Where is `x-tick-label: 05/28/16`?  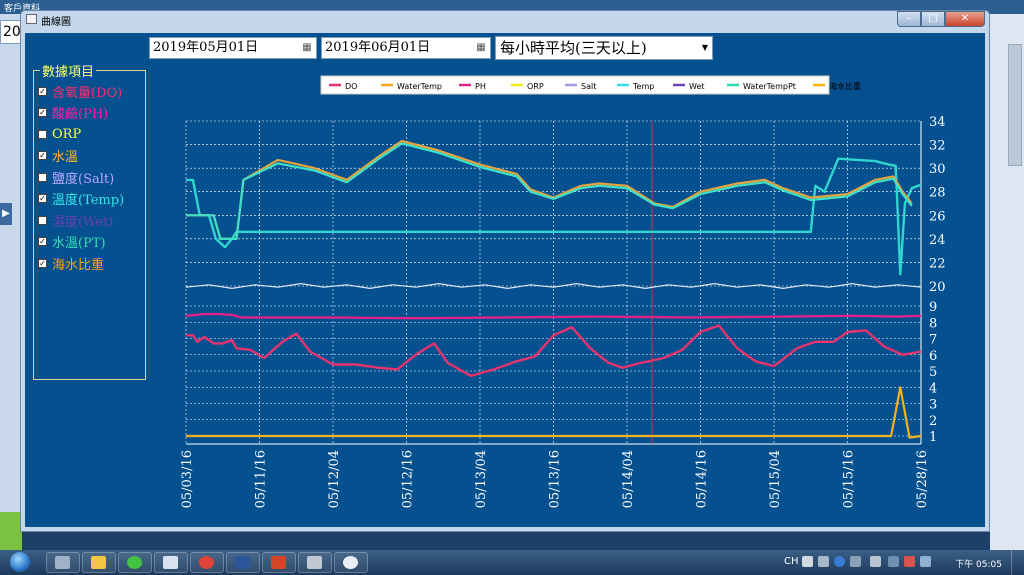
x-tick-label: 05/28/16 is located at coordinates (922, 479).